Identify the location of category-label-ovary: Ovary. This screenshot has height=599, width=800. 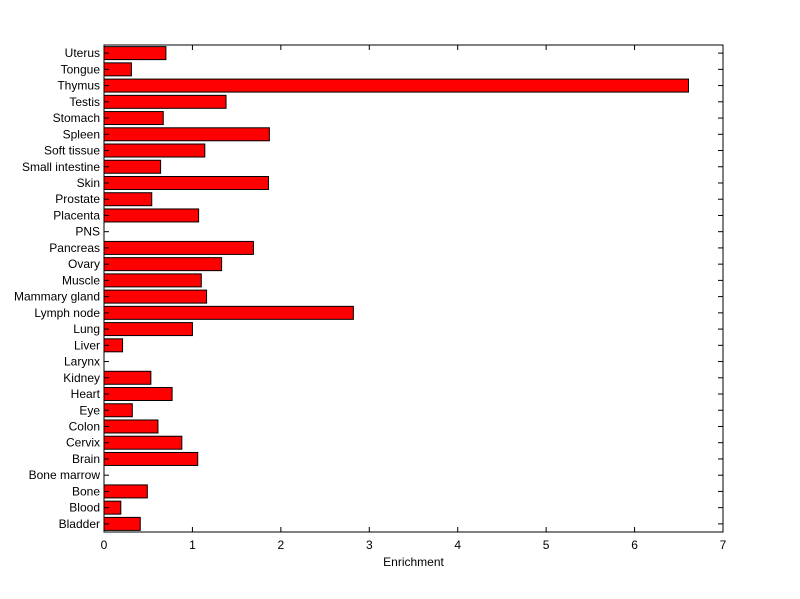
(84, 264).